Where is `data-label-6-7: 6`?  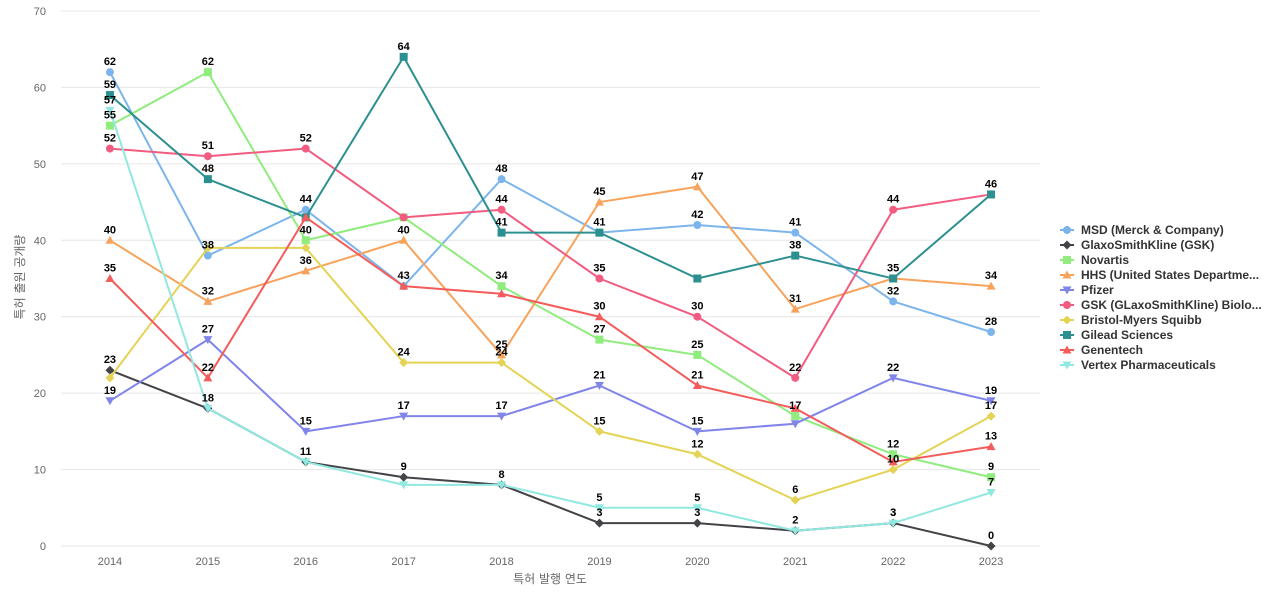 data-label-6-7: 6 is located at coordinates (795, 490).